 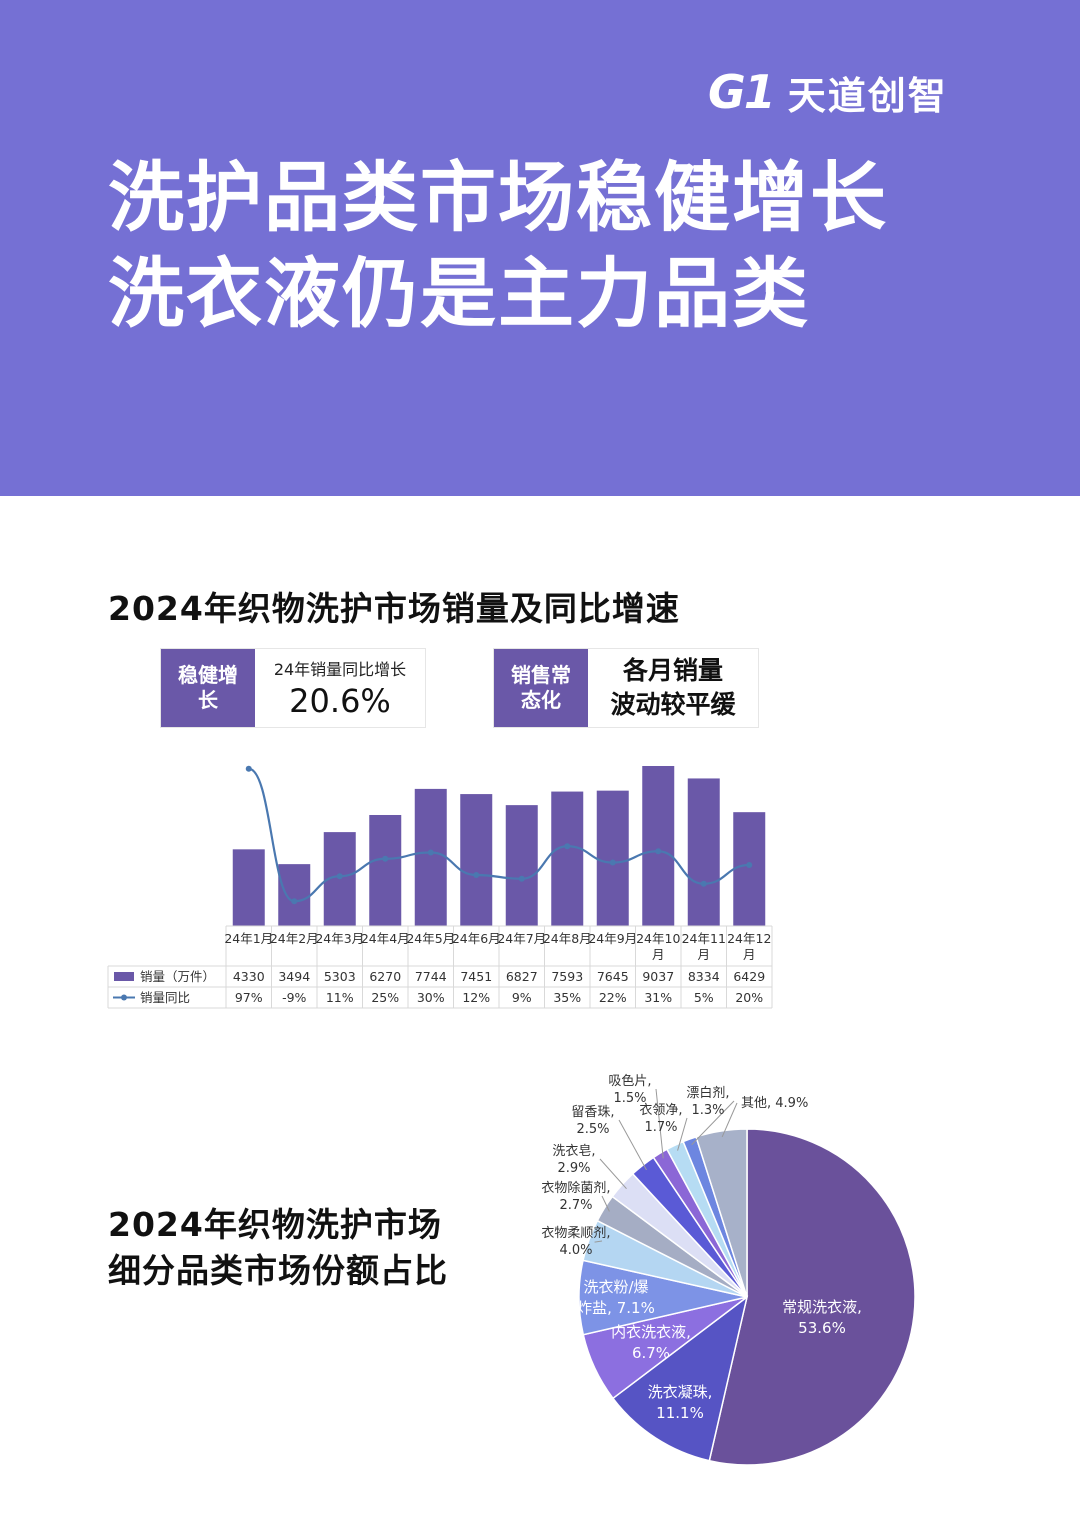 What do you see at coordinates (612, 938) in the screenshot?
I see `category-label: 24年9月` at bounding box center [612, 938].